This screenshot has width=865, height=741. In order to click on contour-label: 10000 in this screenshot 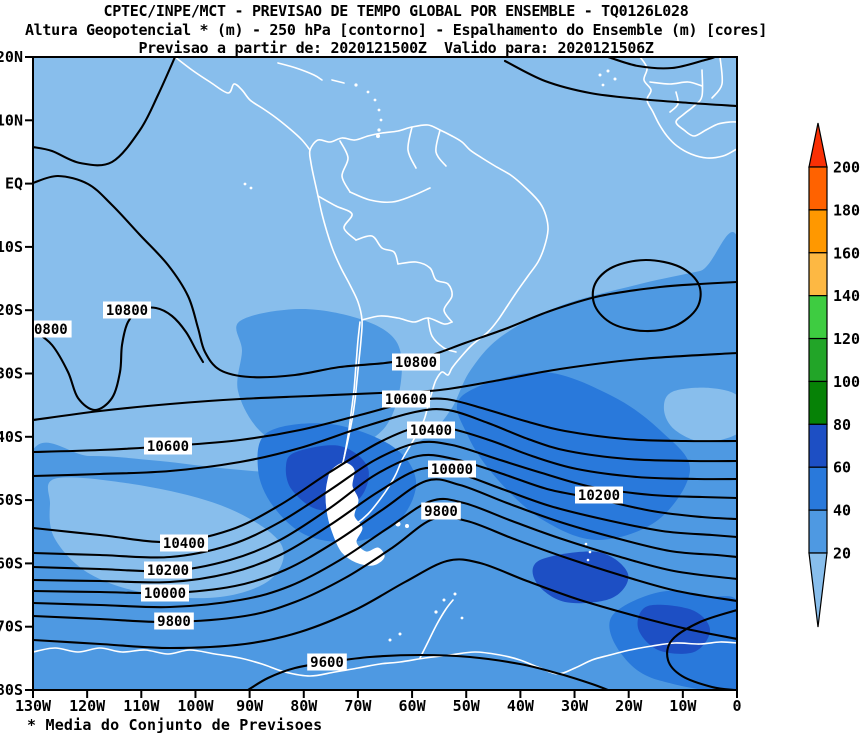, I will do `click(452, 470)`.